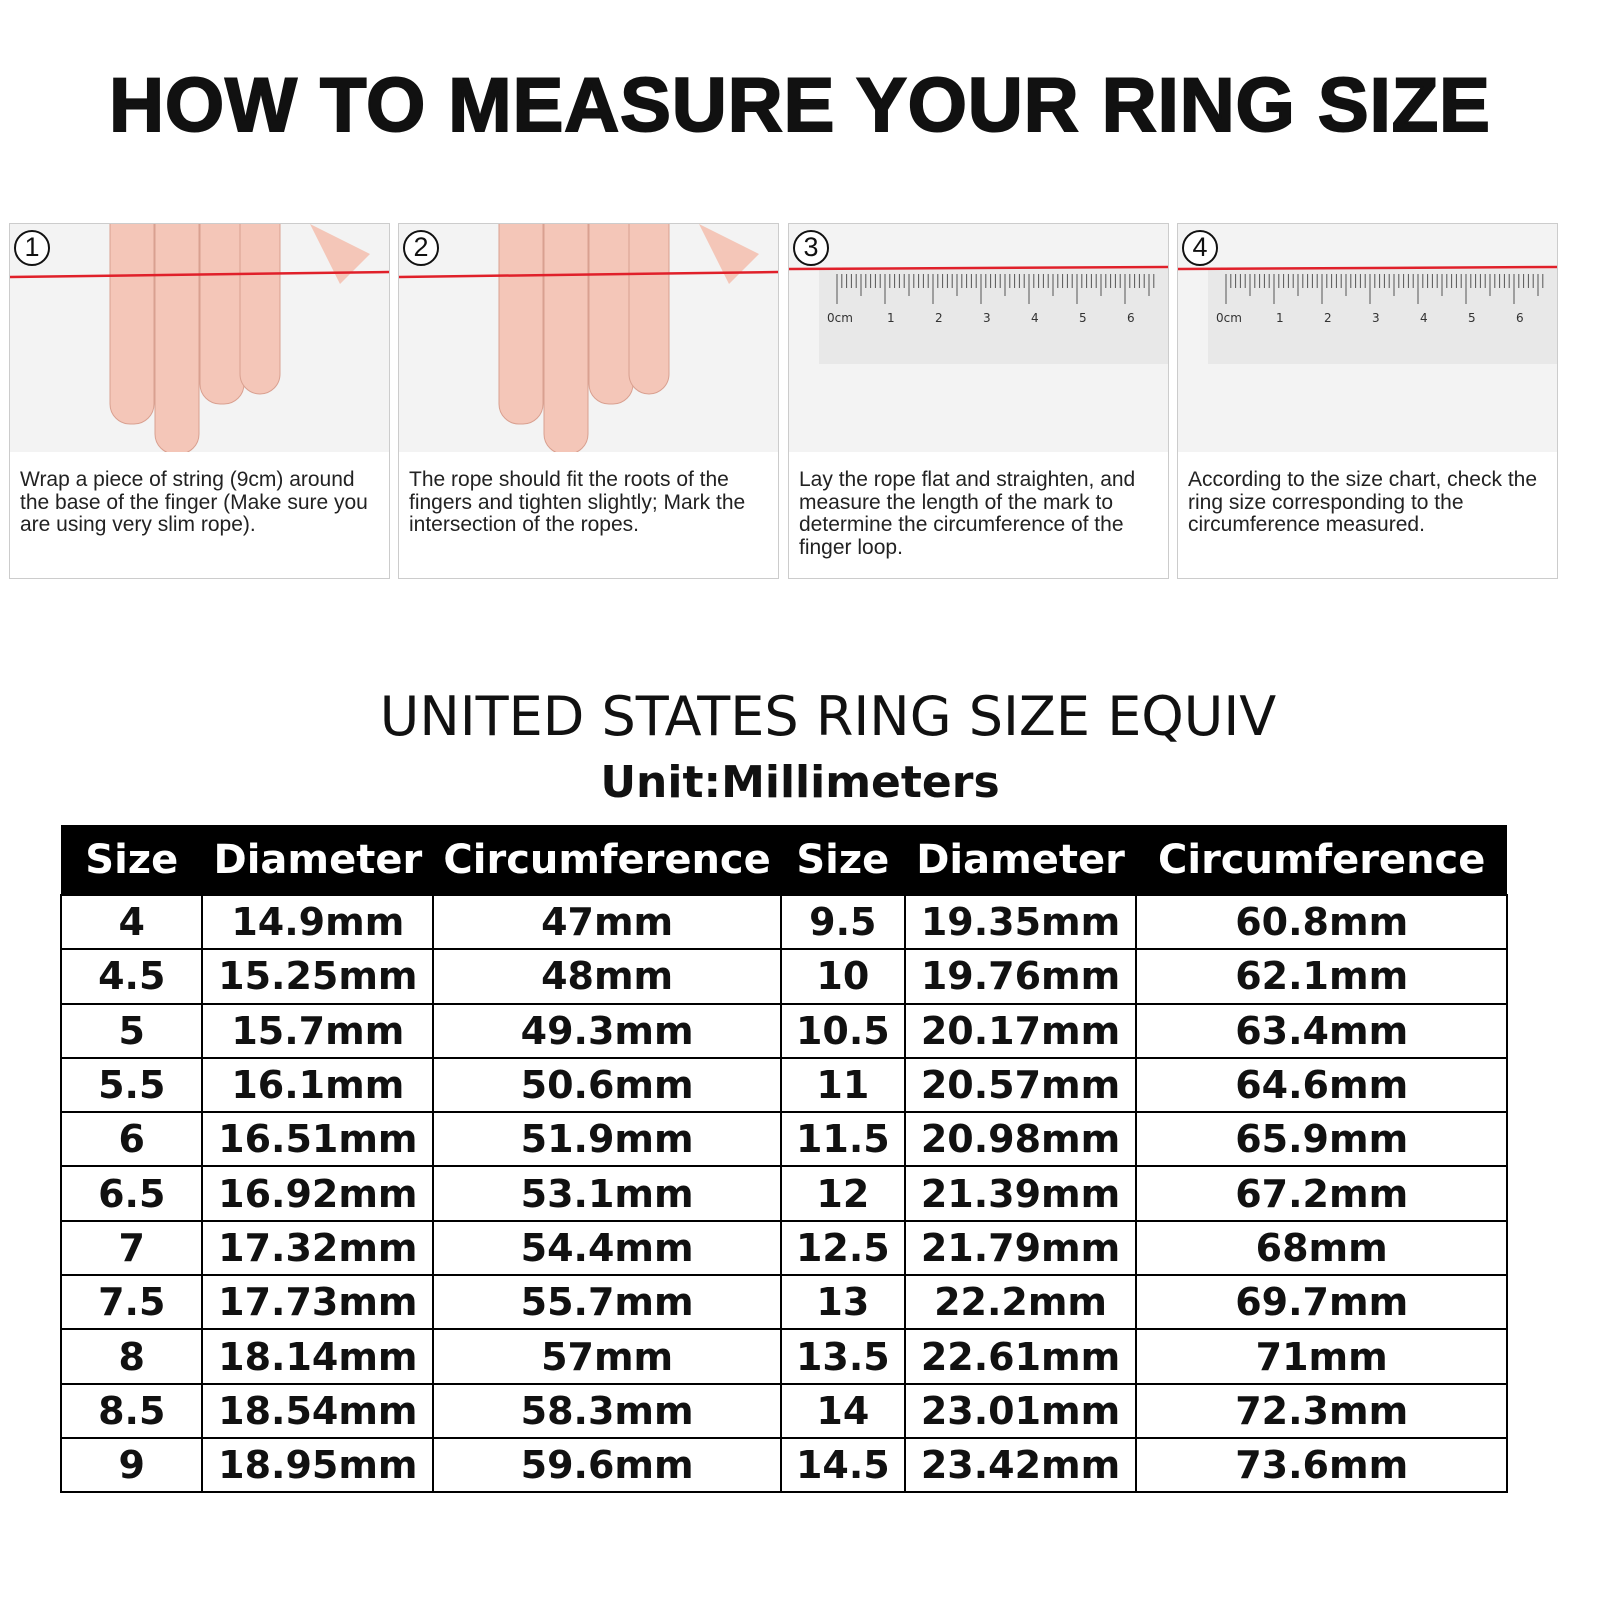  Describe the element at coordinates (318, 1410) in the screenshot. I see `table-cell: 18.54mm` at that location.